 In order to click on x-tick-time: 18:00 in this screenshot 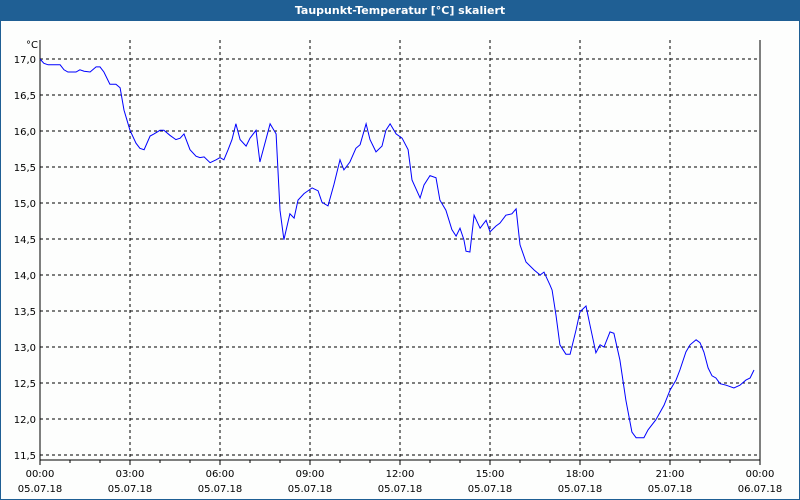, I will do `click(580, 474)`.